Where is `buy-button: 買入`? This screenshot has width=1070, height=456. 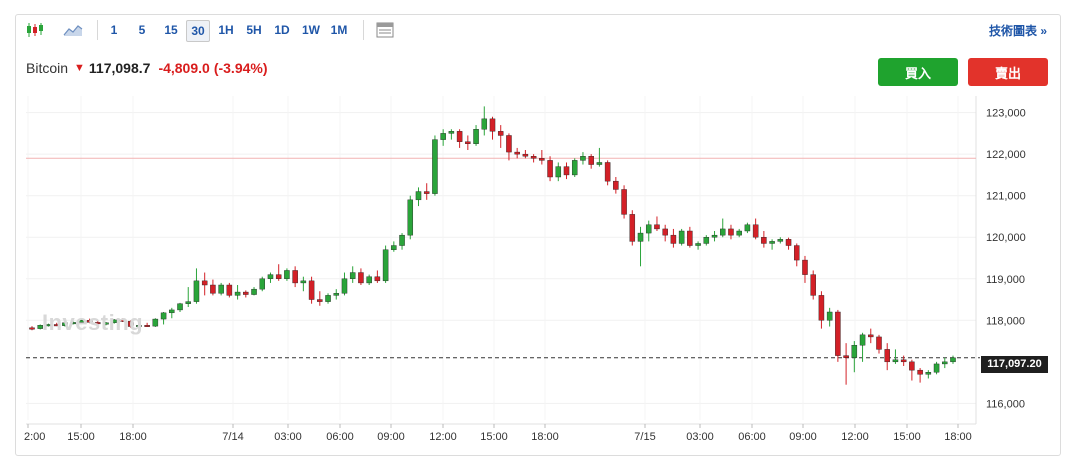
buy-button: 買入 is located at coordinates (918, 72).